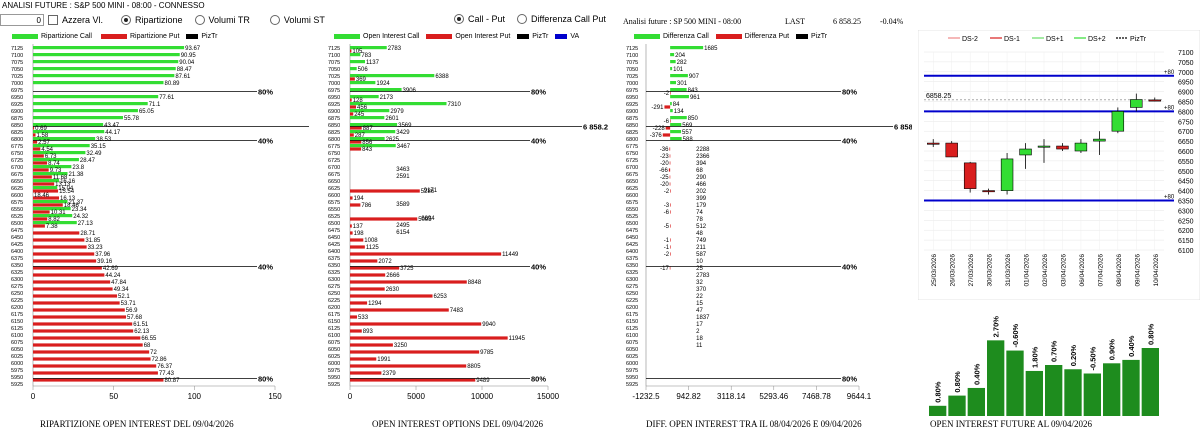 This screenshot has width=1200, height=429. I want to click on strike-tick-label: 7075, so click(17, 63).